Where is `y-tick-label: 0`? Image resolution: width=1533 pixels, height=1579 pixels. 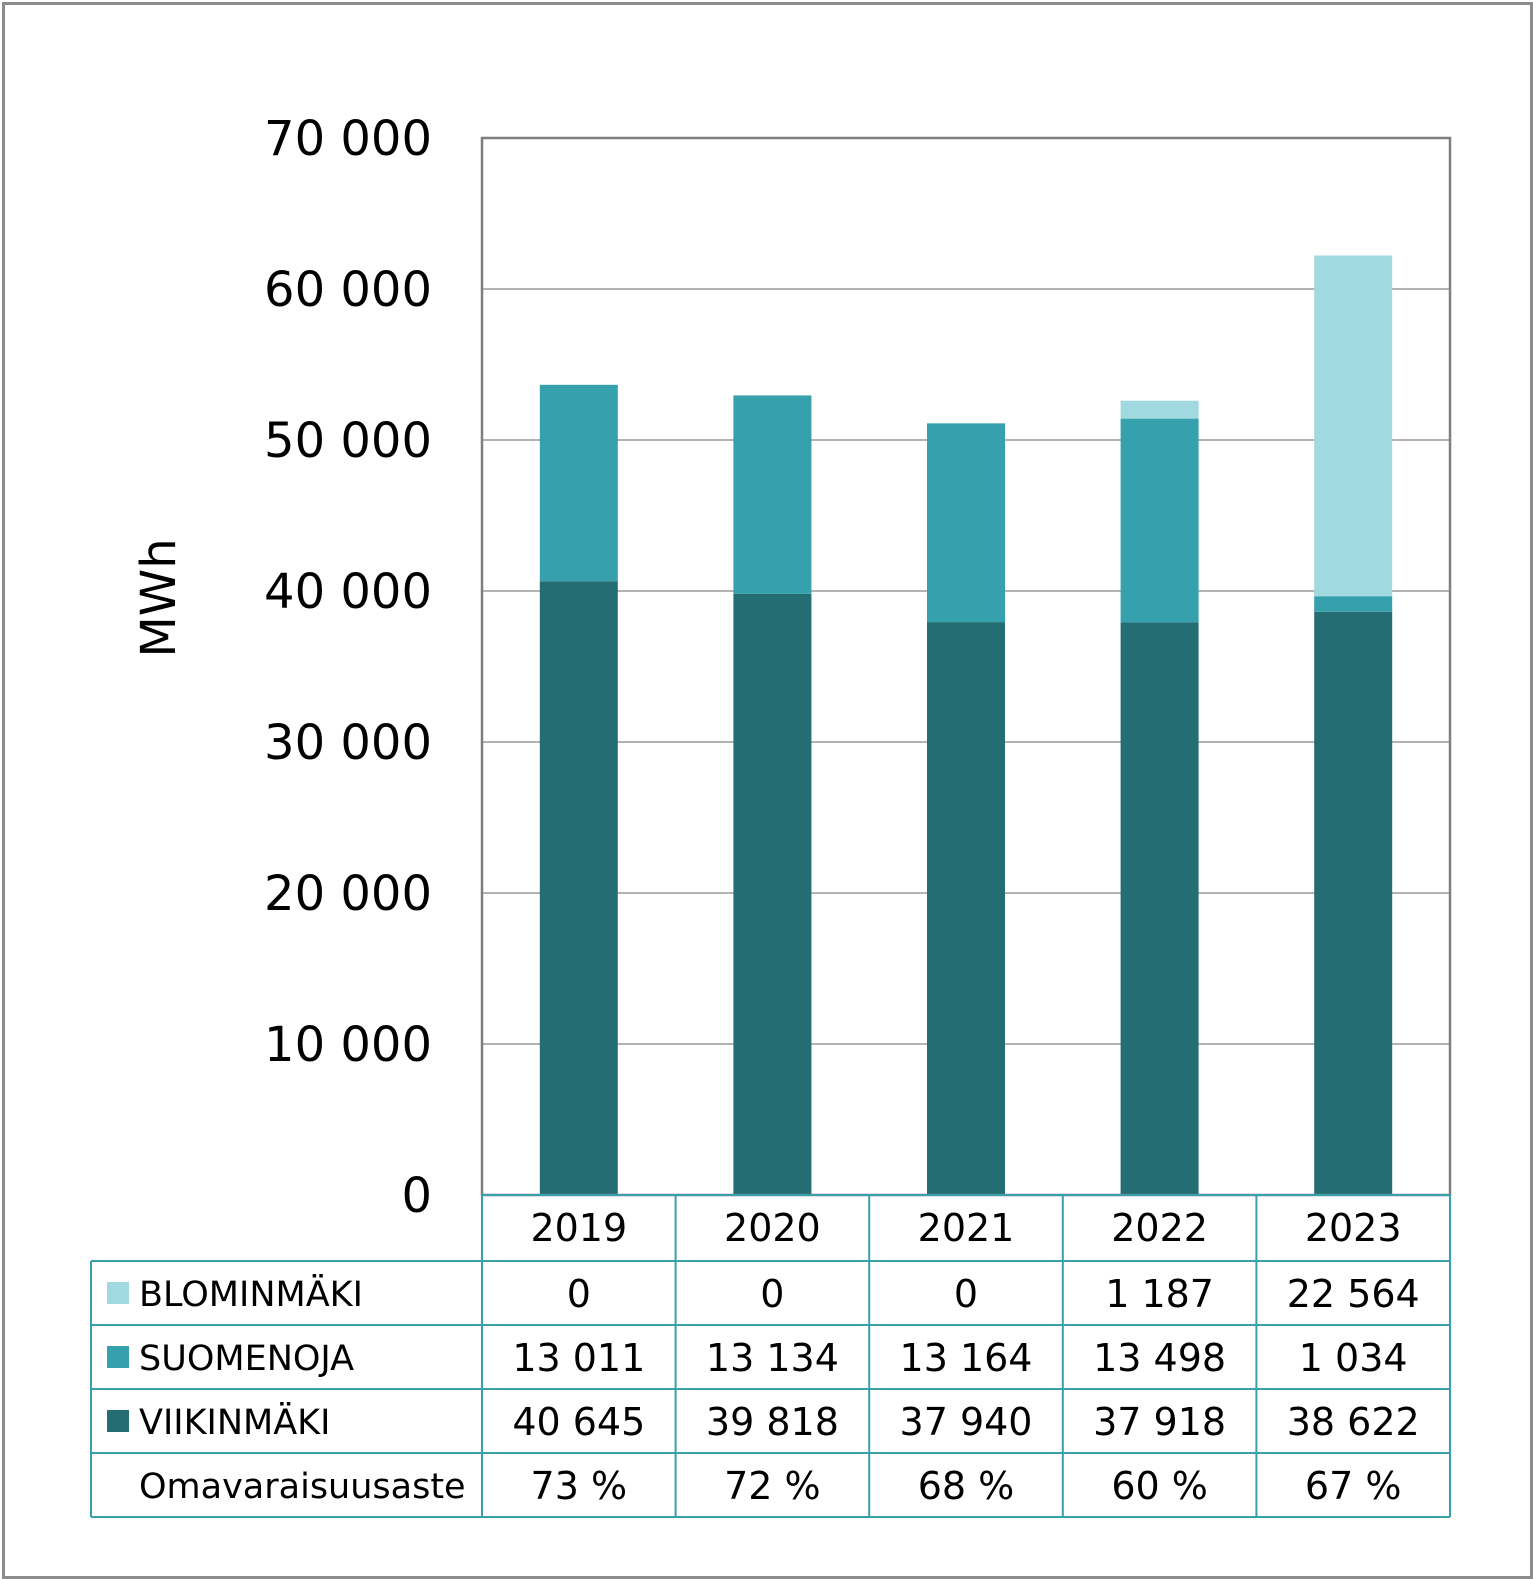 y-tick-label: 0 is located at coordinates (416, 1196).